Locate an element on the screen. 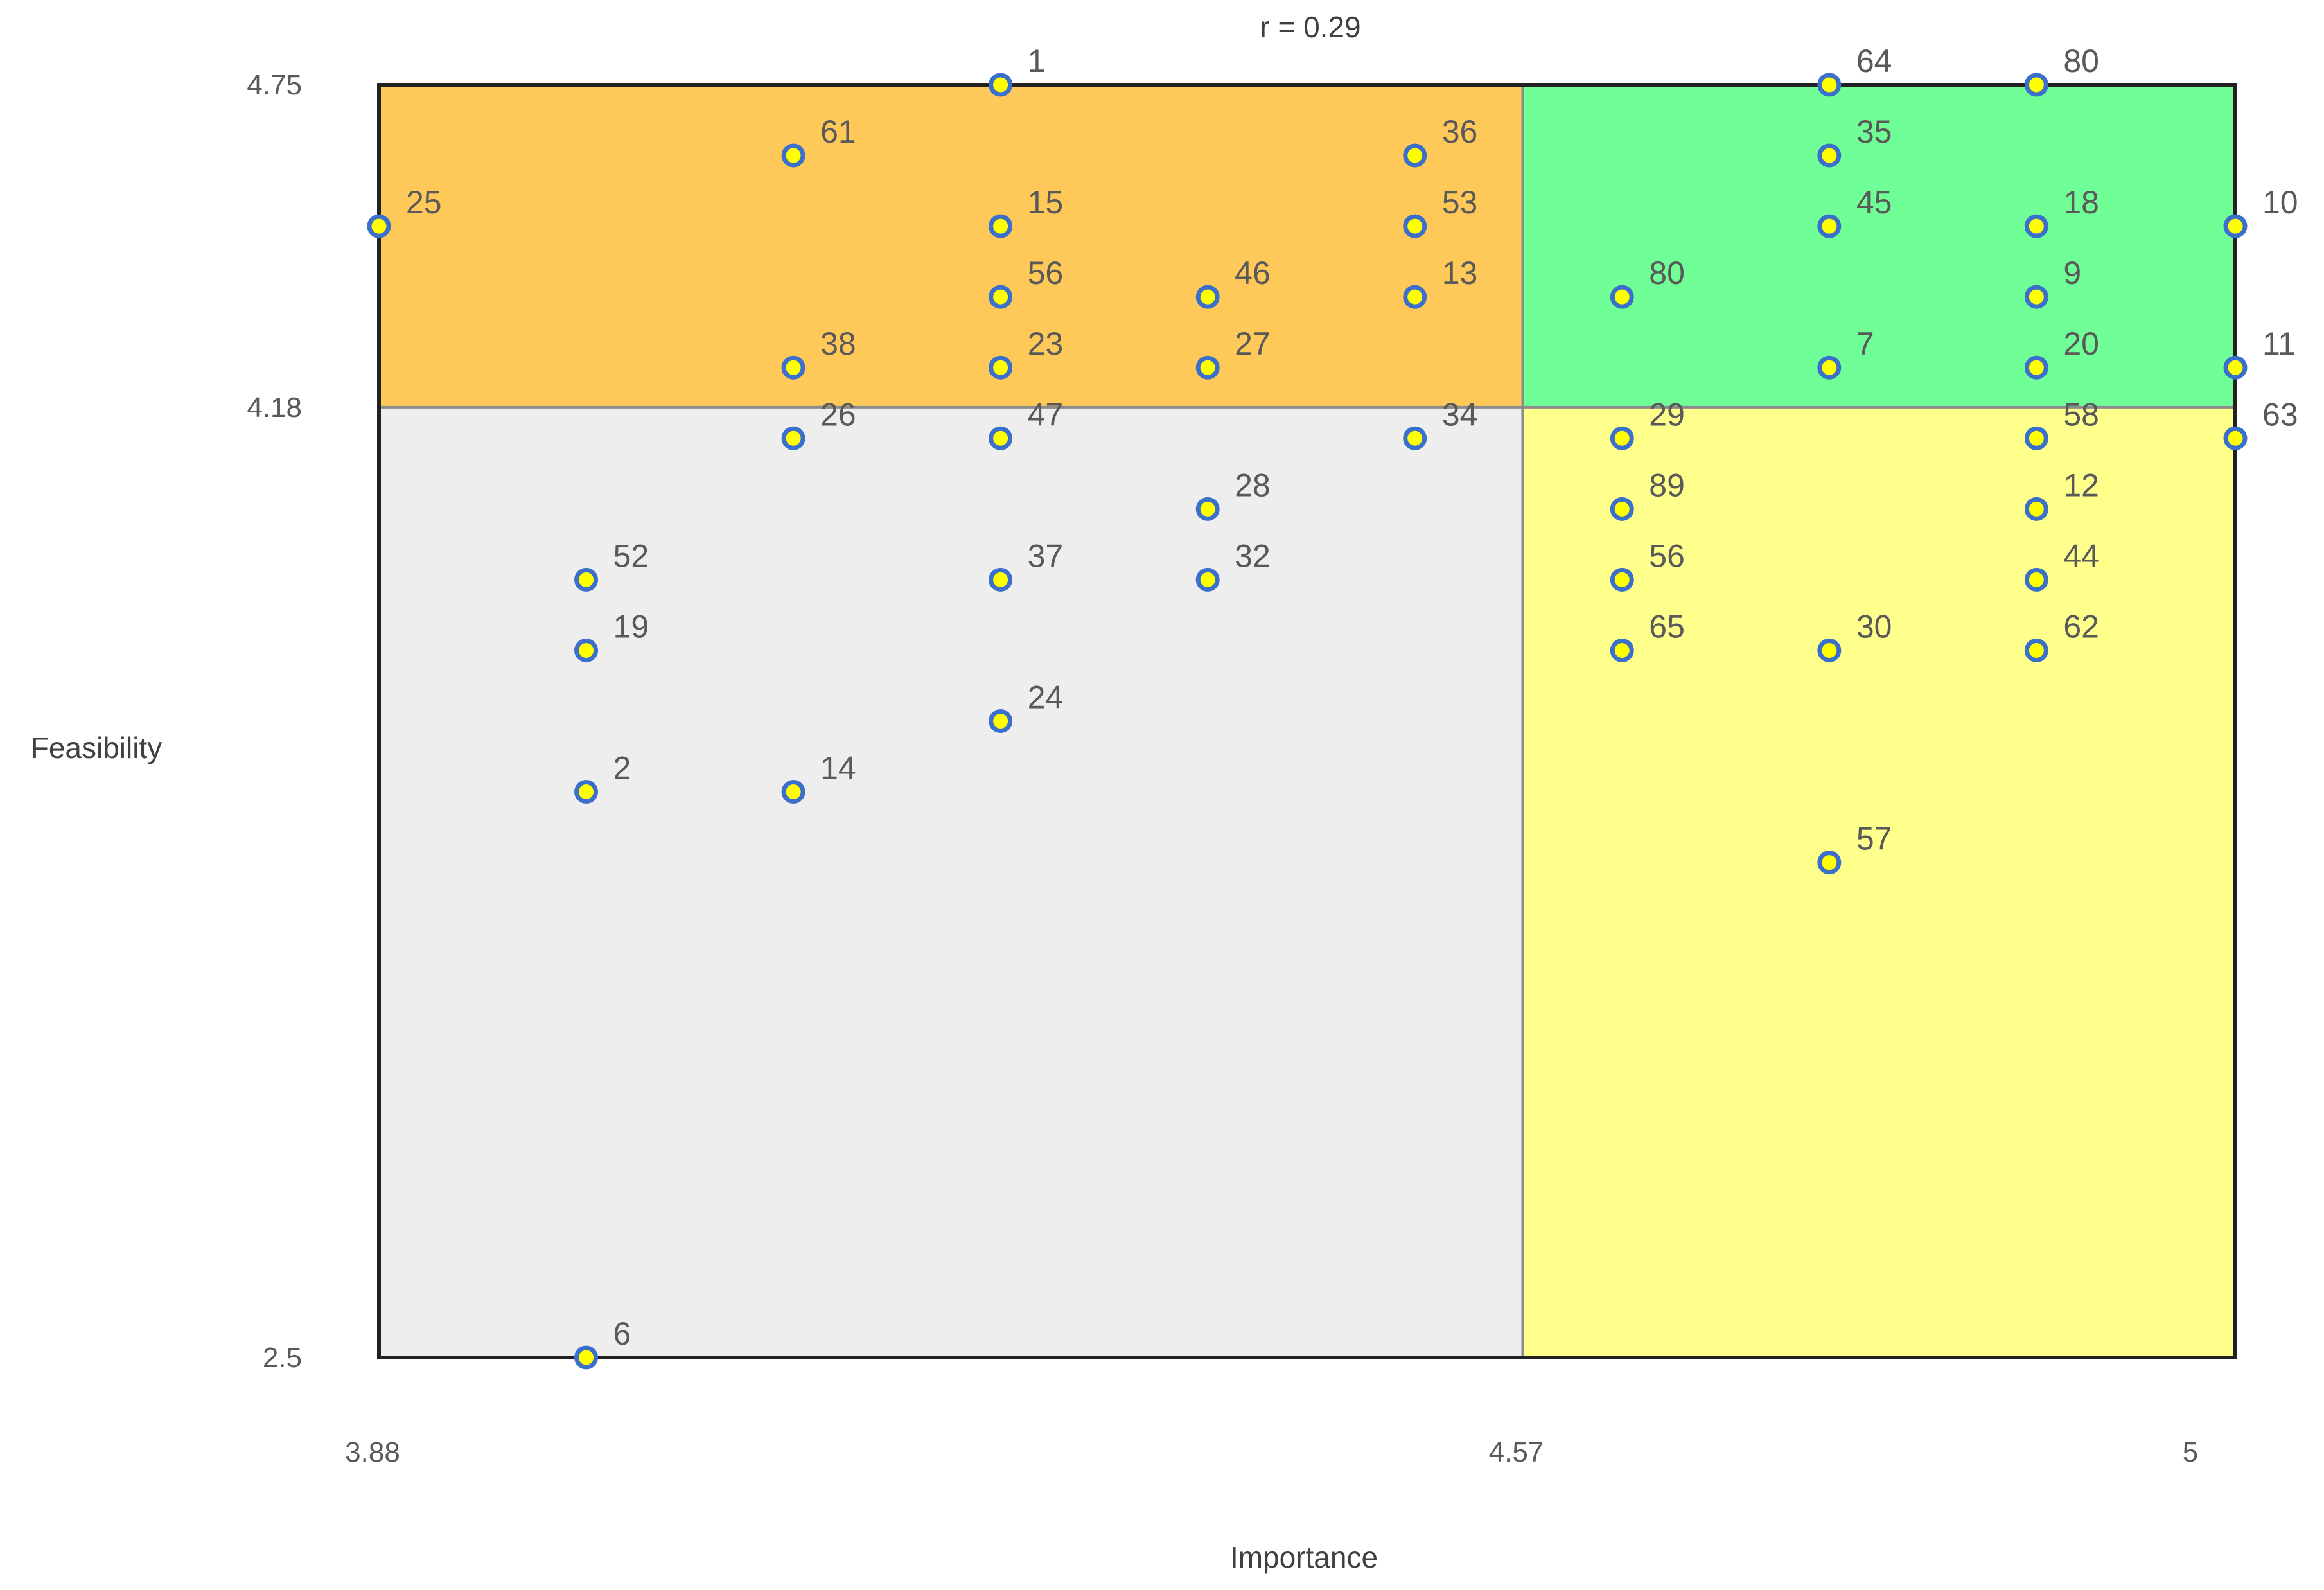  data-point: 47 is located at coordinates (1026, 423).